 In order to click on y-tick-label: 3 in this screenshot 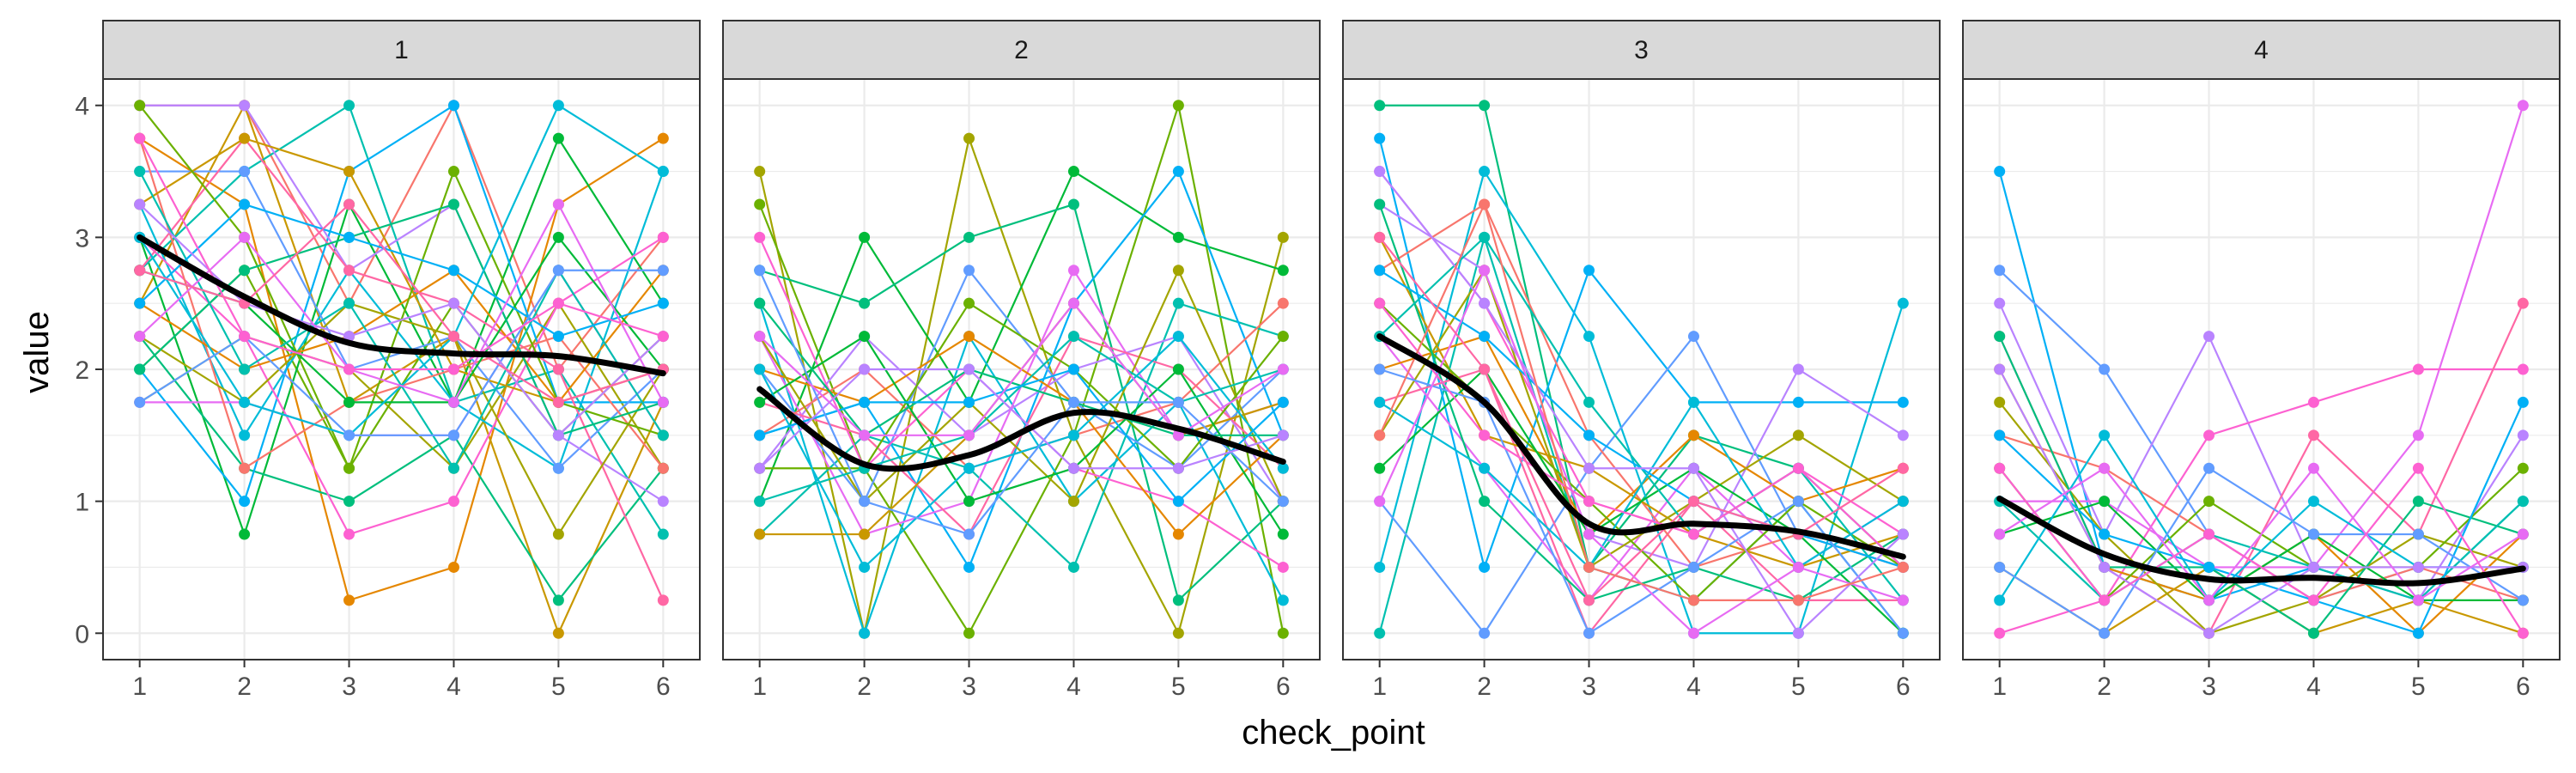, I will do `click(82, 239)`.